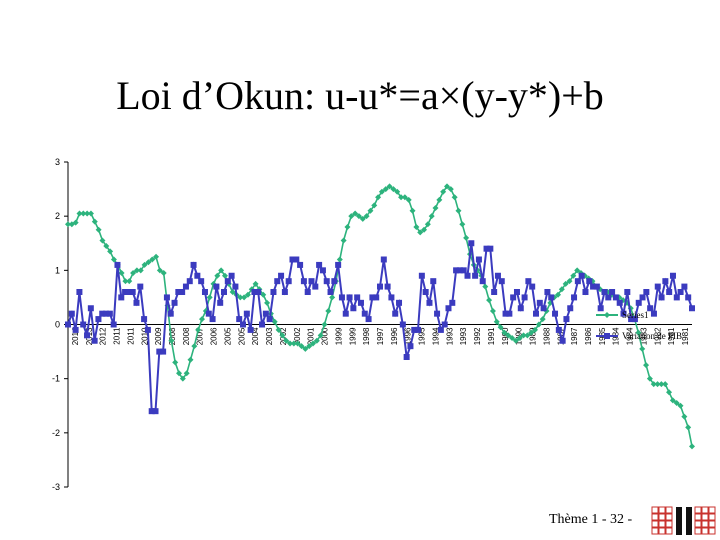 This screenshot has height=540, width=720. I want to click on x-tick-label: 2014, so click(75, 336).